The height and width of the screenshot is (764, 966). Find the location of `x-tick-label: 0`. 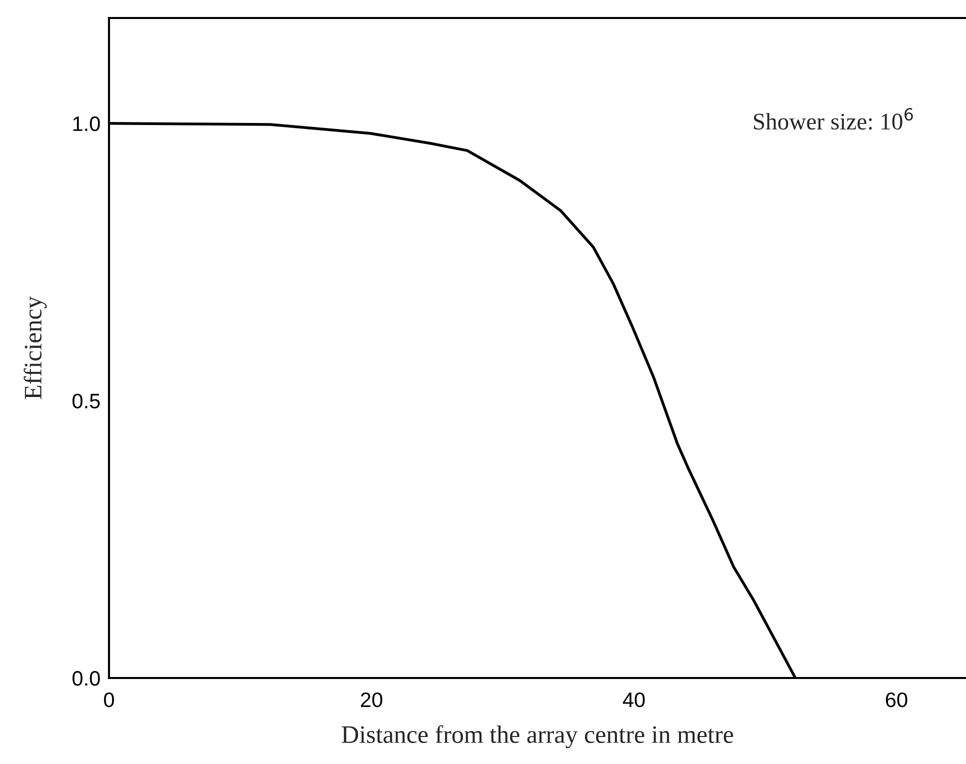

x-tick-label: 0 is located at coordinates (109, 700).